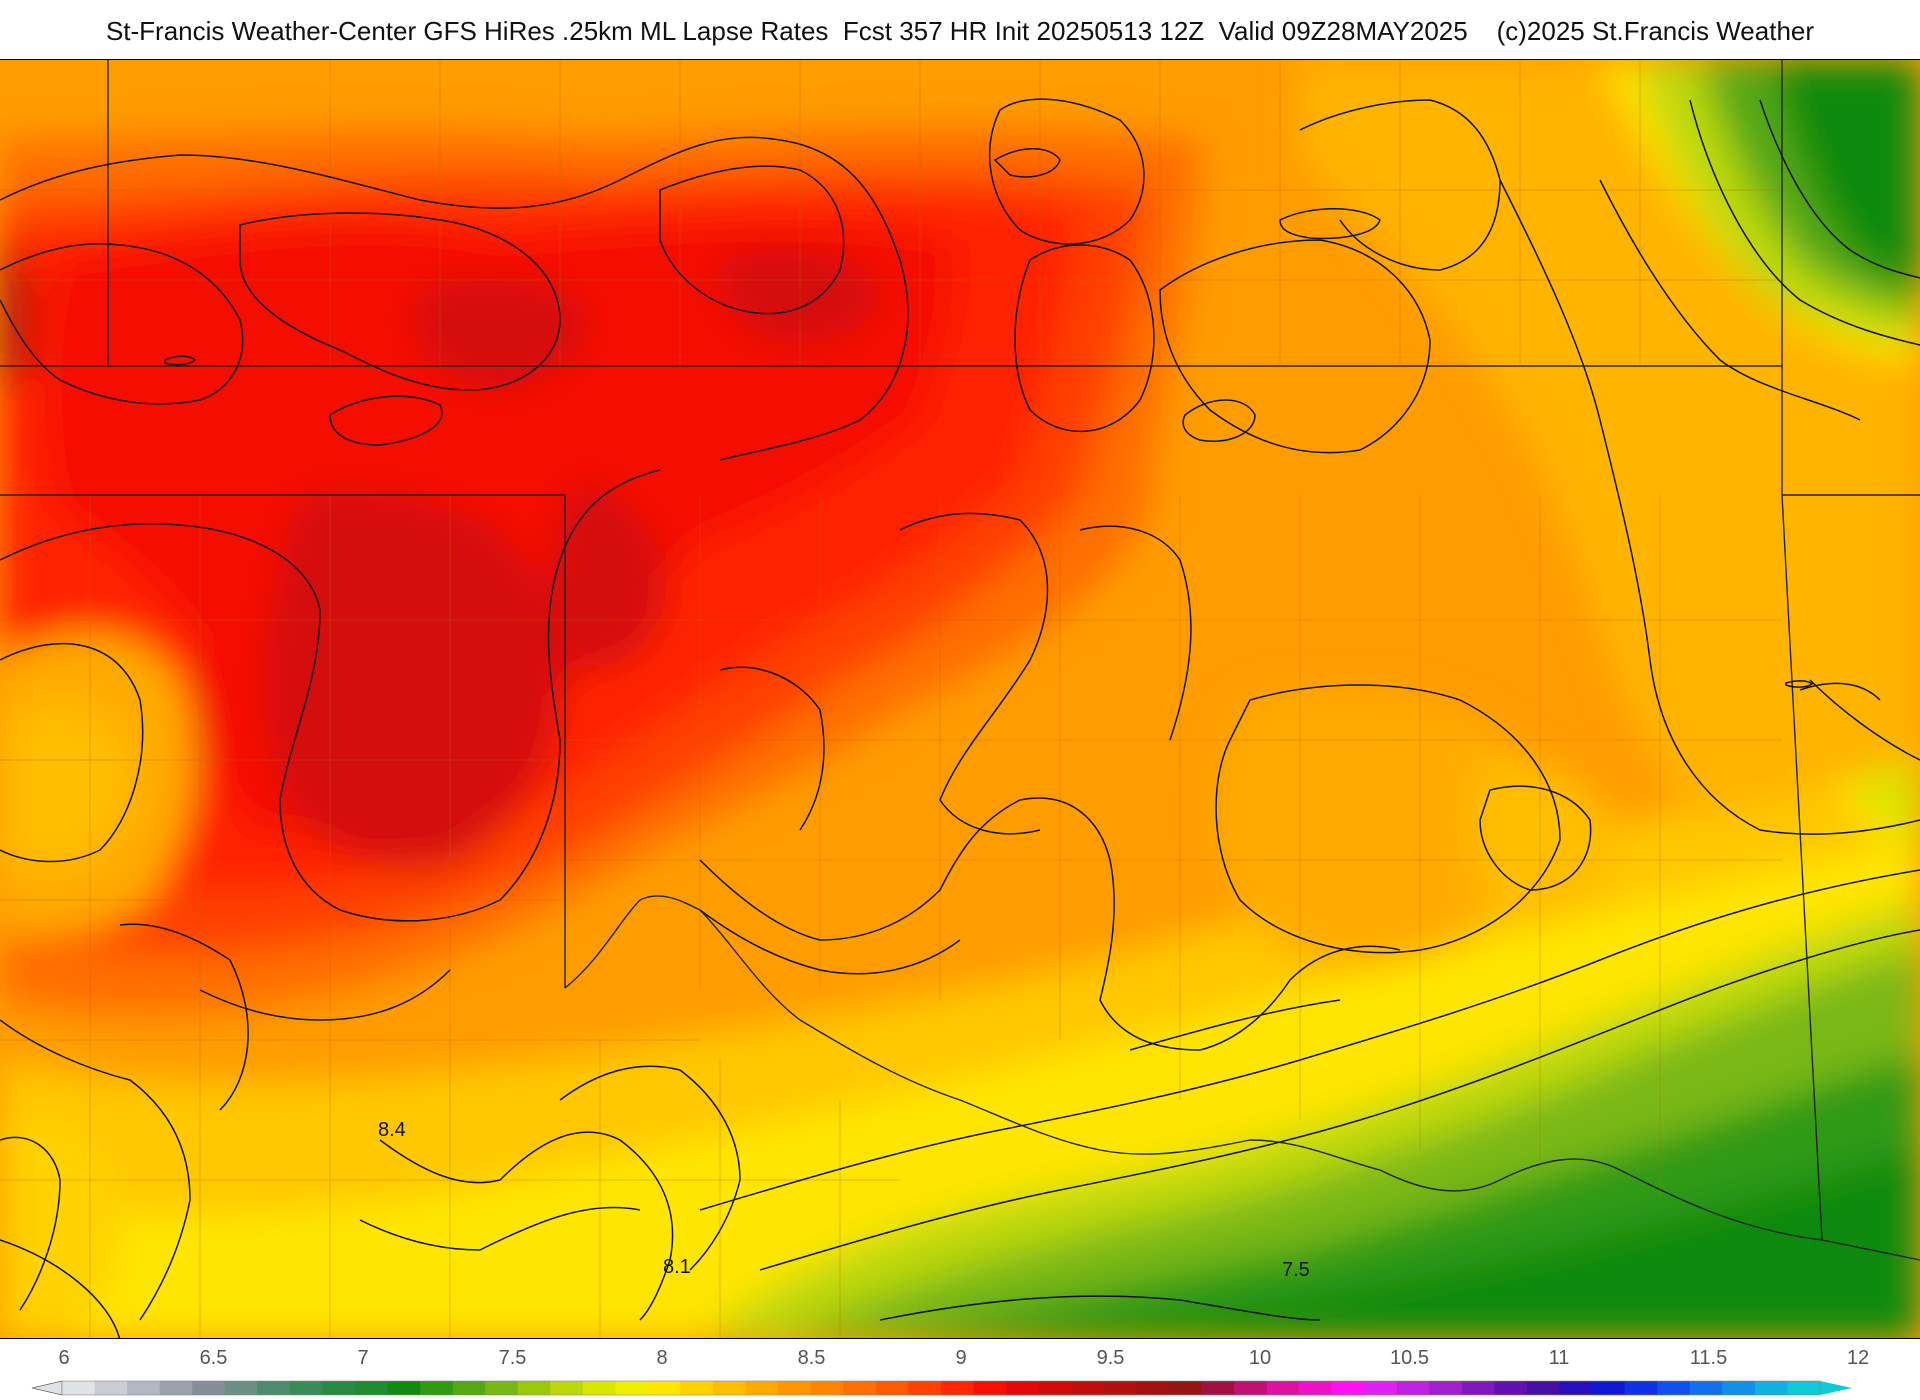 This screenshot has height=1400, width=1920. What do you see at coordinates (661, 1358) in the screenshot?
I see `colorbar-tick-label: 8` at bounding box center [661, 1358].